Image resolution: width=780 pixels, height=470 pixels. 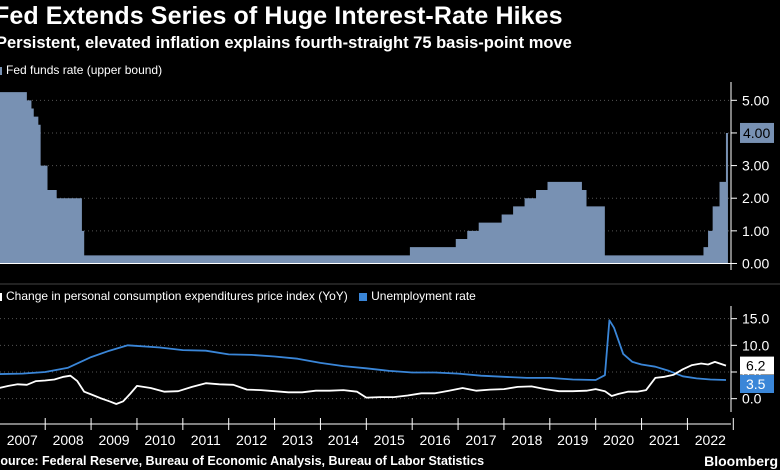 I want to click on fed-funds-legend-label: Fed funds rate (upper bound), so click(x=84, y=70).